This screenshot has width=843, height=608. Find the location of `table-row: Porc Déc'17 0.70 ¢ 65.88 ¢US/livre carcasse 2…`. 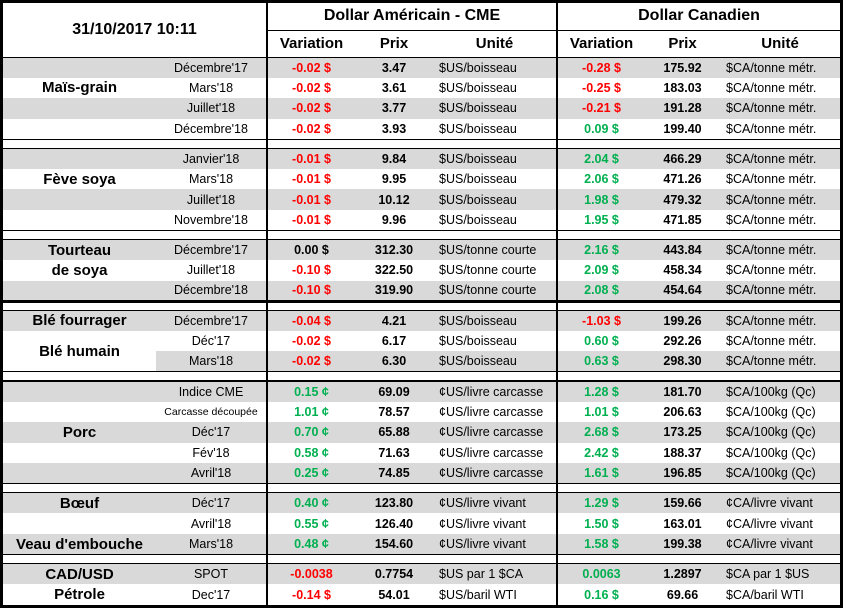

table-row: Porc Déc'17 0.70 ¢ 65.88 ¢US/livre carcasse 2… is located at coordinates (422, 432).